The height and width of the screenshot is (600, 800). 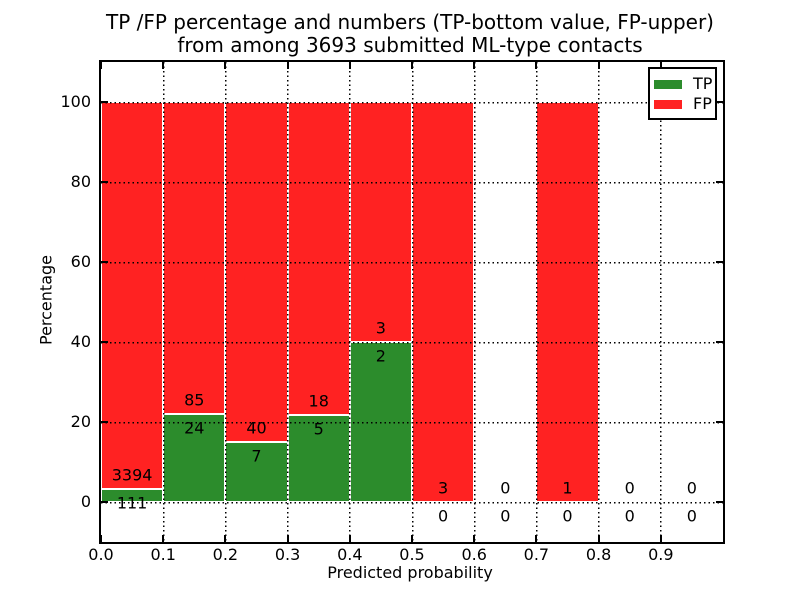 I want to click on tp-count-label: 111, so click(x=132, y=503).